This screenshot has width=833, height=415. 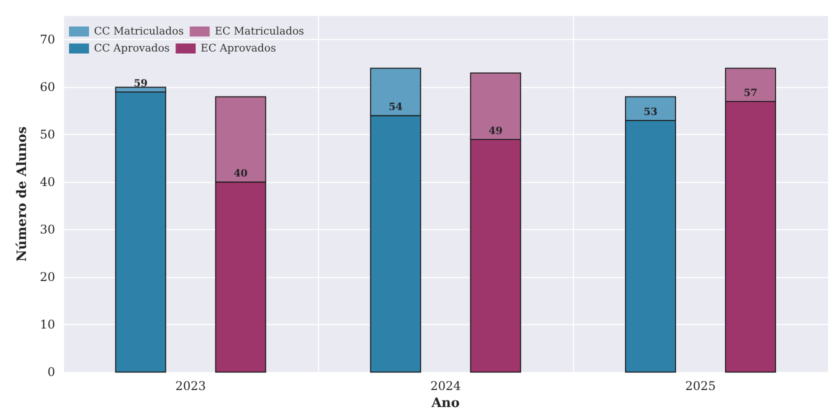 What do you see at coordinates (445, 403) in the screenshot?
I see `x-axis-title: Ano` at bounding box center [445, 403].